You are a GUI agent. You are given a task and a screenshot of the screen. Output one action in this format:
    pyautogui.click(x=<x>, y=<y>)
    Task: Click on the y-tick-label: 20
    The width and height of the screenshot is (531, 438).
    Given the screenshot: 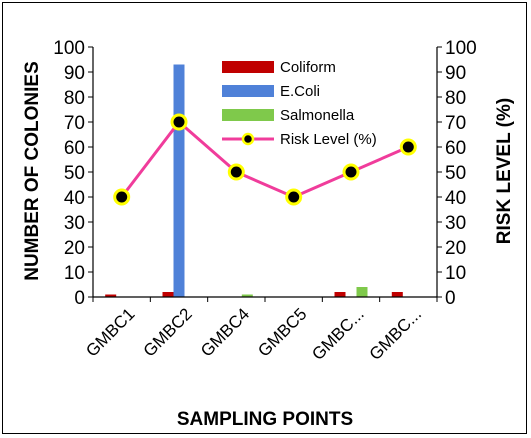 What is the action you would take?
    pyautogui.click(x=74, y=248)
    